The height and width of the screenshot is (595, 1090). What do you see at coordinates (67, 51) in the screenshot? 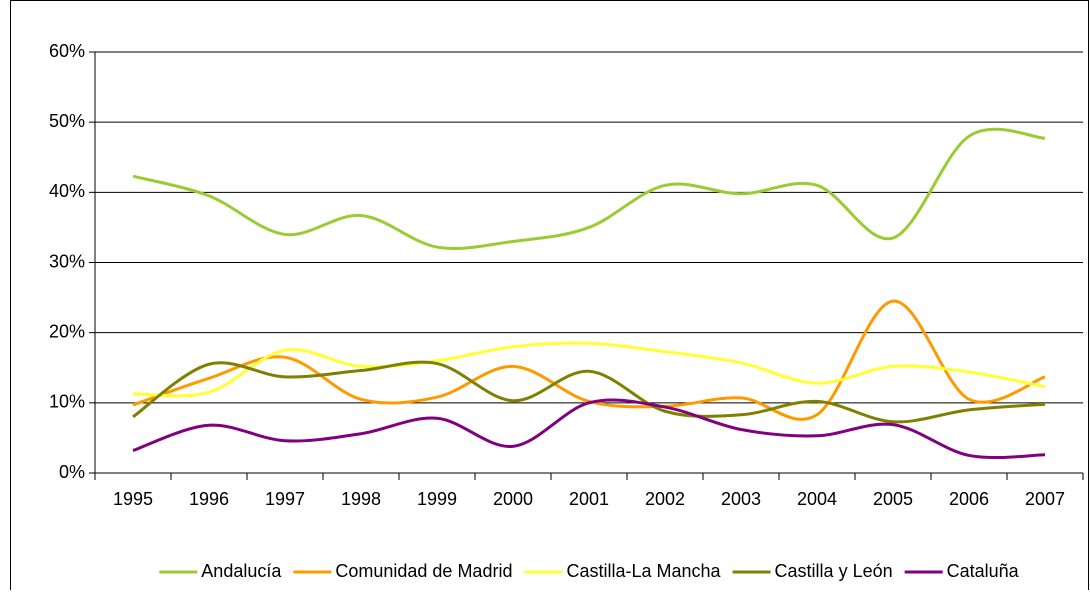
I see `y-tick-label: 60%` at bounding box center [67, 51].